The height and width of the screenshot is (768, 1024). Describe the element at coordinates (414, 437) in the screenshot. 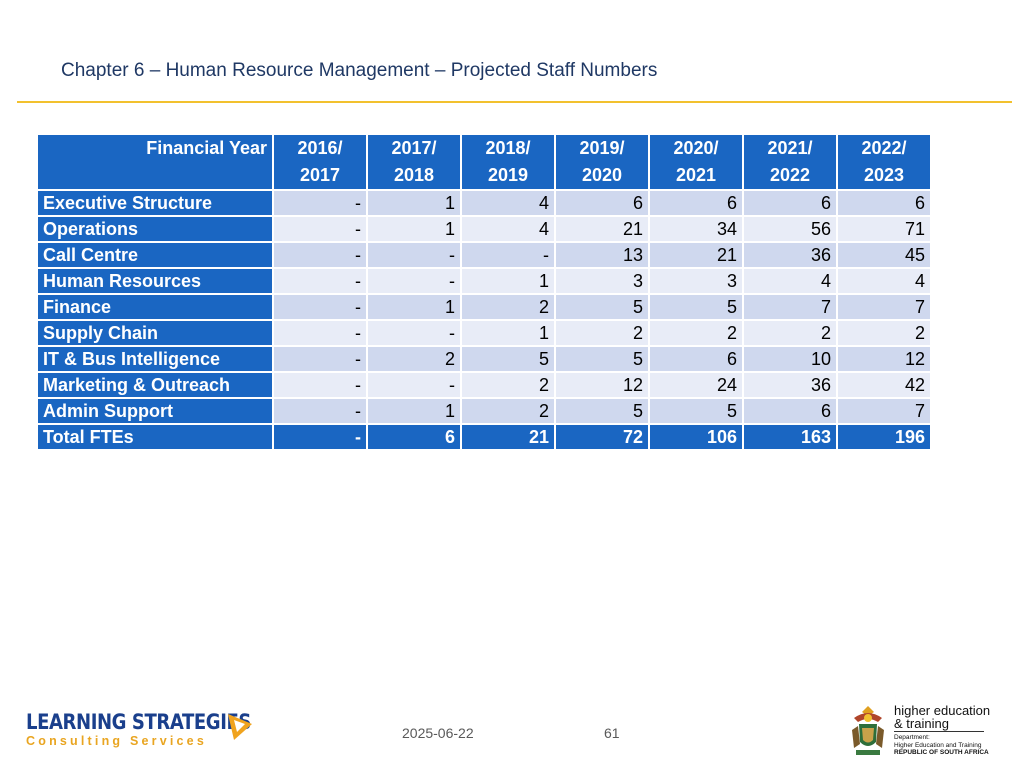

I see `total-cell: 6` at that location.